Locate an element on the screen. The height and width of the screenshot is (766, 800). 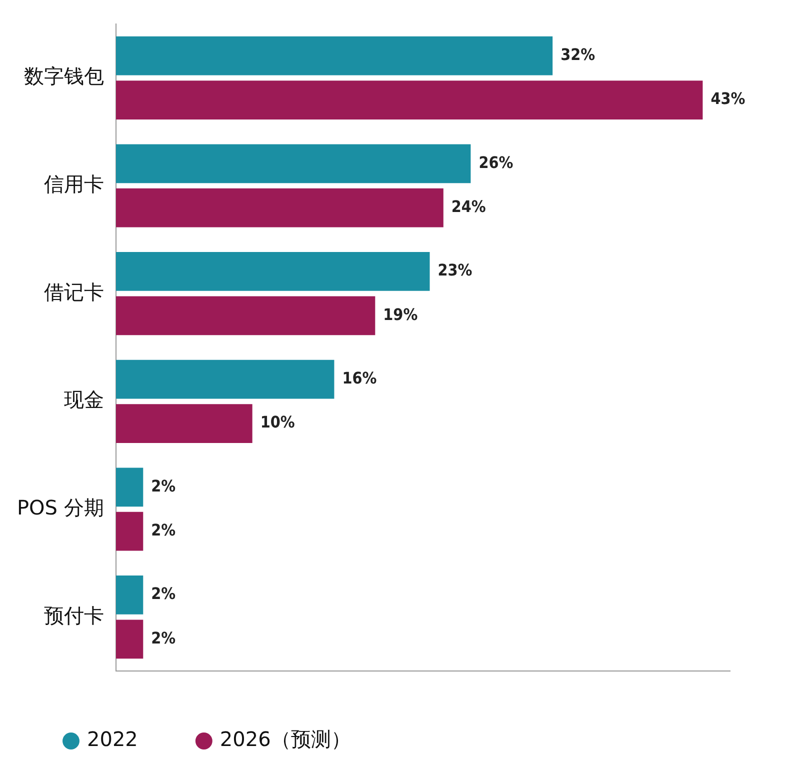
y-tick-label: 借记卡 is located at coordinates (74, 292).